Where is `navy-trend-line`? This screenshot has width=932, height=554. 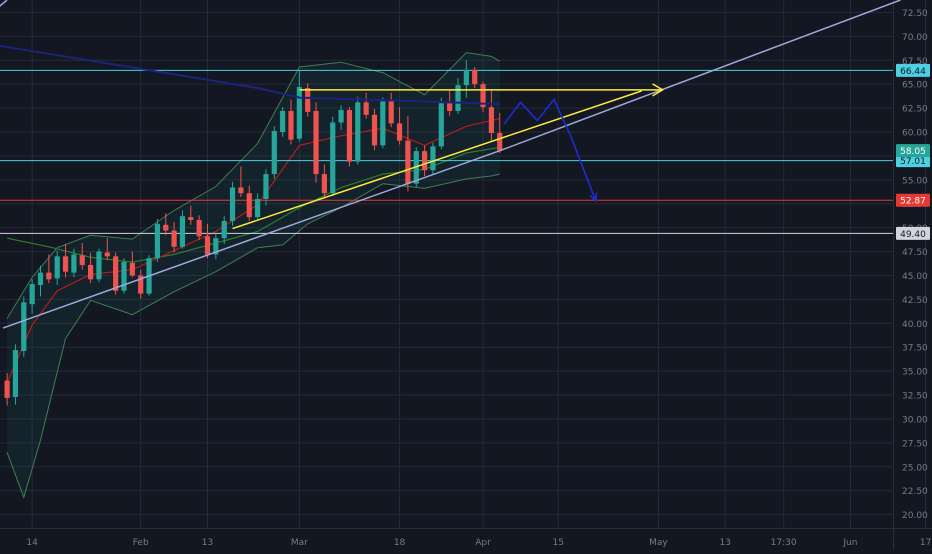
navy-trend-line is located at coordinates (250, 75).